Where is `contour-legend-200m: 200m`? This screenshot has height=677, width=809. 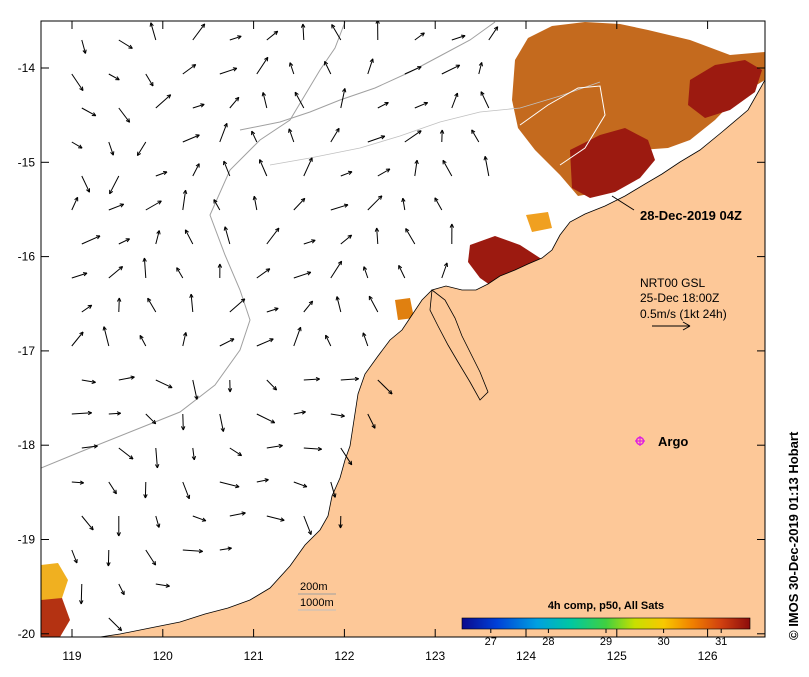 contour-legend-200m: 200m is located at coordinates (314, 587).